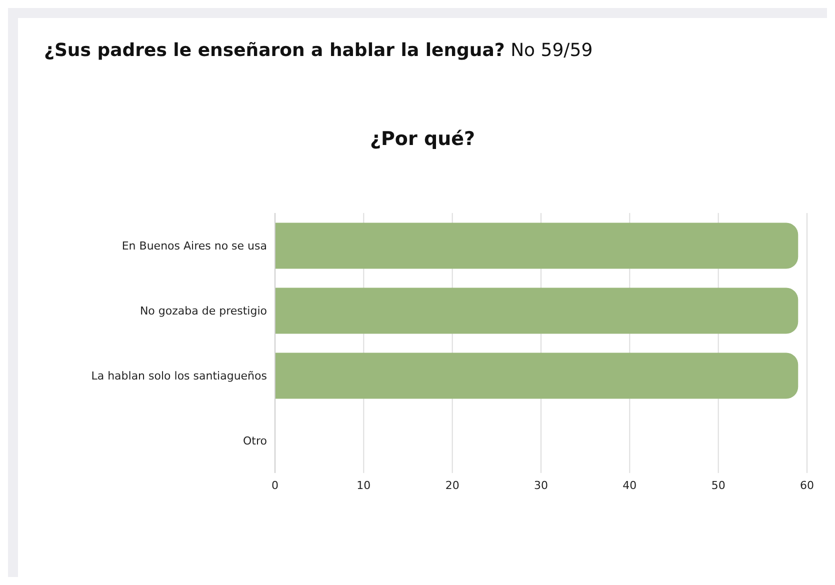 The height and width of the screenshot is (585, 835). Describe the element at coordinates (452, 485) in the screenshot. I see `x-tick-label: 20` at that location.